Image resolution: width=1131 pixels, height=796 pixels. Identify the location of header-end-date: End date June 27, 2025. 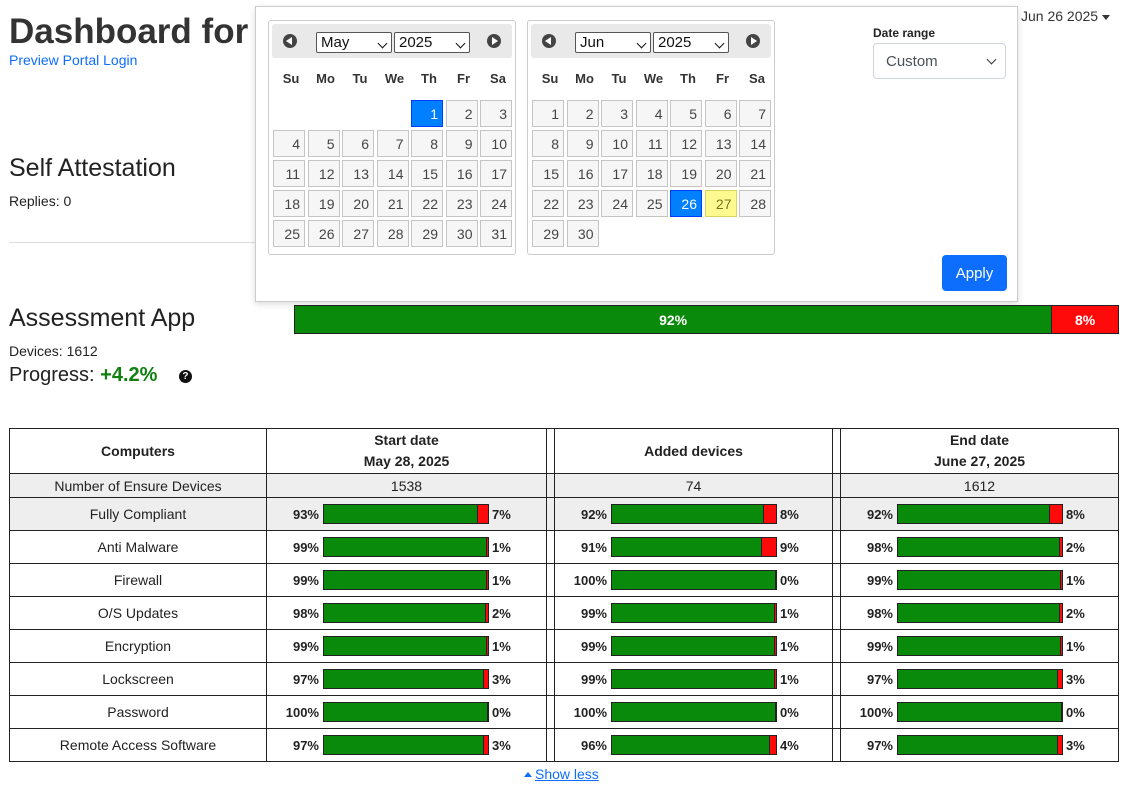
(979, 451).